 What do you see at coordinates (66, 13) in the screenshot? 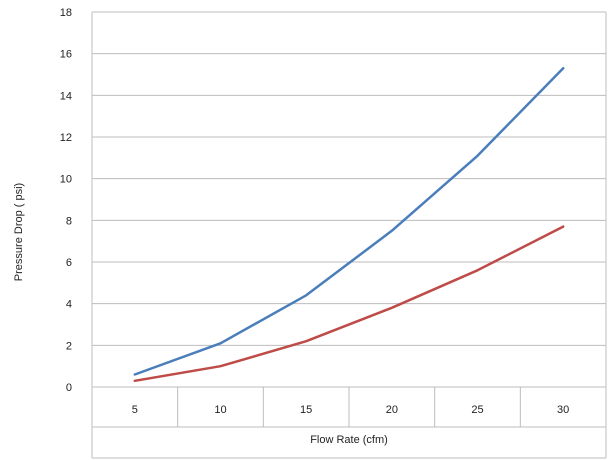
I see `y-tick-label-18: 18` at bounding box center [66, 13].